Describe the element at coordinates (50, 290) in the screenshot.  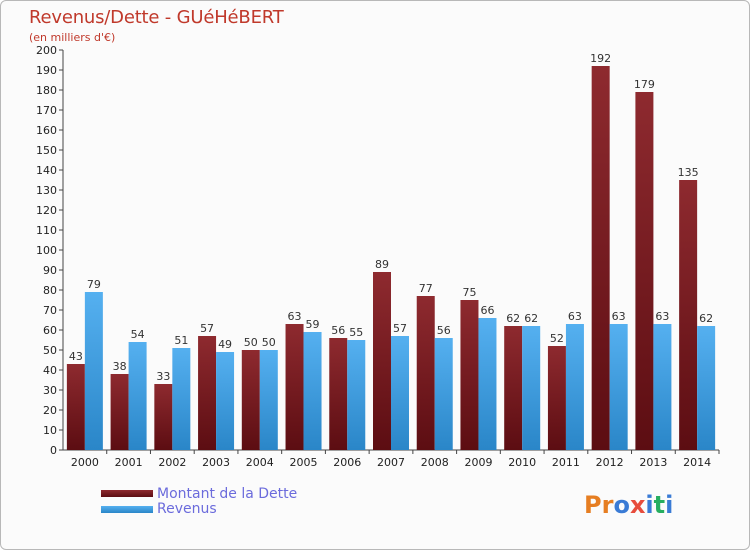
I see `y-tick-label: 80` at that location.